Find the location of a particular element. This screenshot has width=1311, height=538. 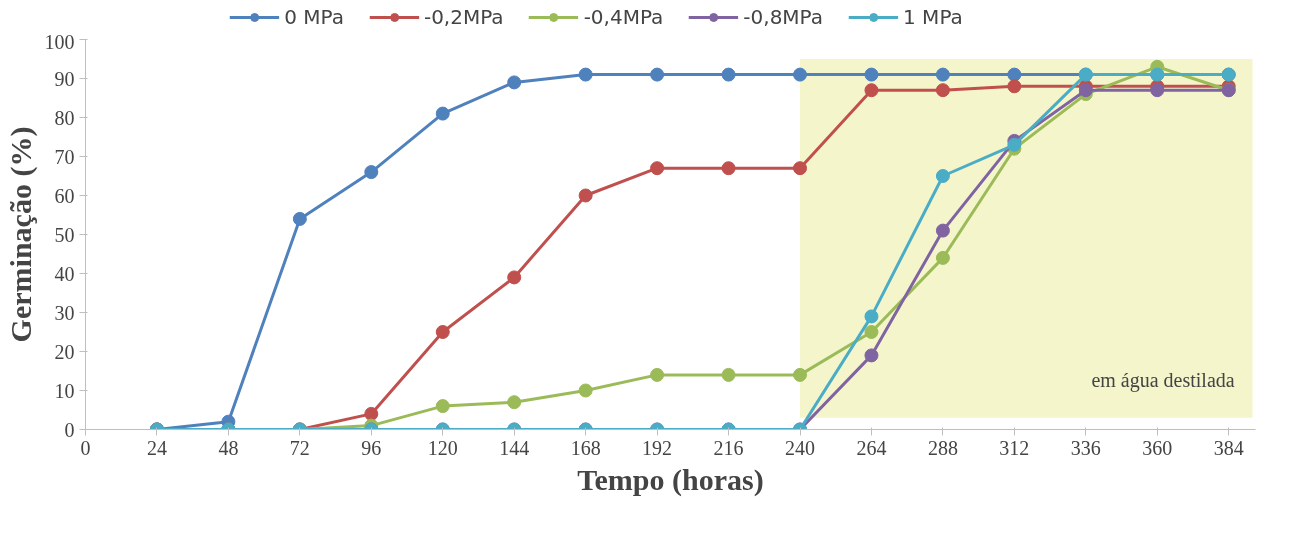

x-tick-label: 240 is located at coordinates (800, 447).